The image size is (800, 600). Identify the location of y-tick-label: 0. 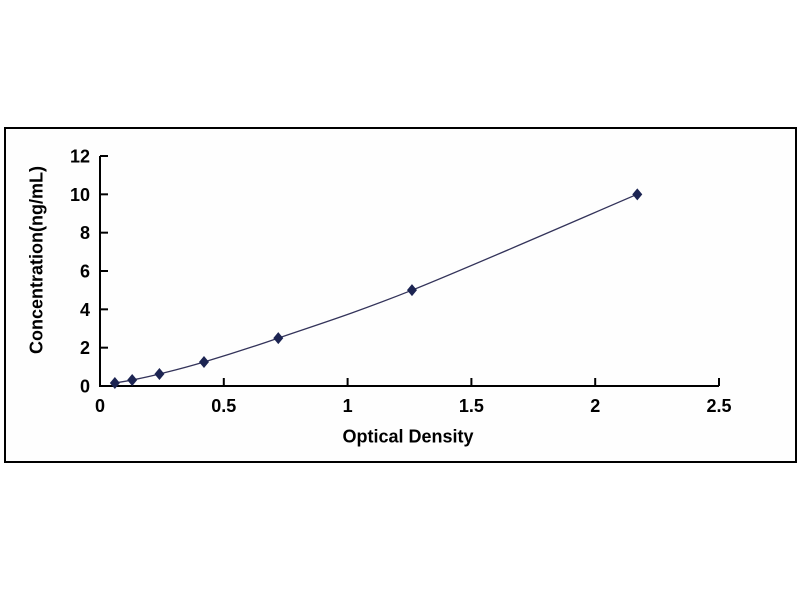
(85, 387).